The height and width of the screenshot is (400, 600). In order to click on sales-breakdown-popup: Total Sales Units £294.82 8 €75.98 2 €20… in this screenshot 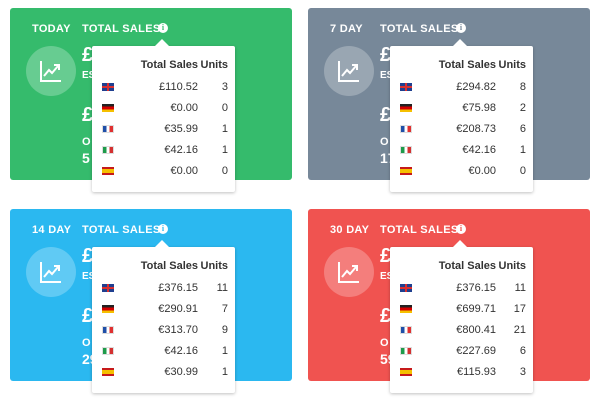, I will do `click(461, 115)`.